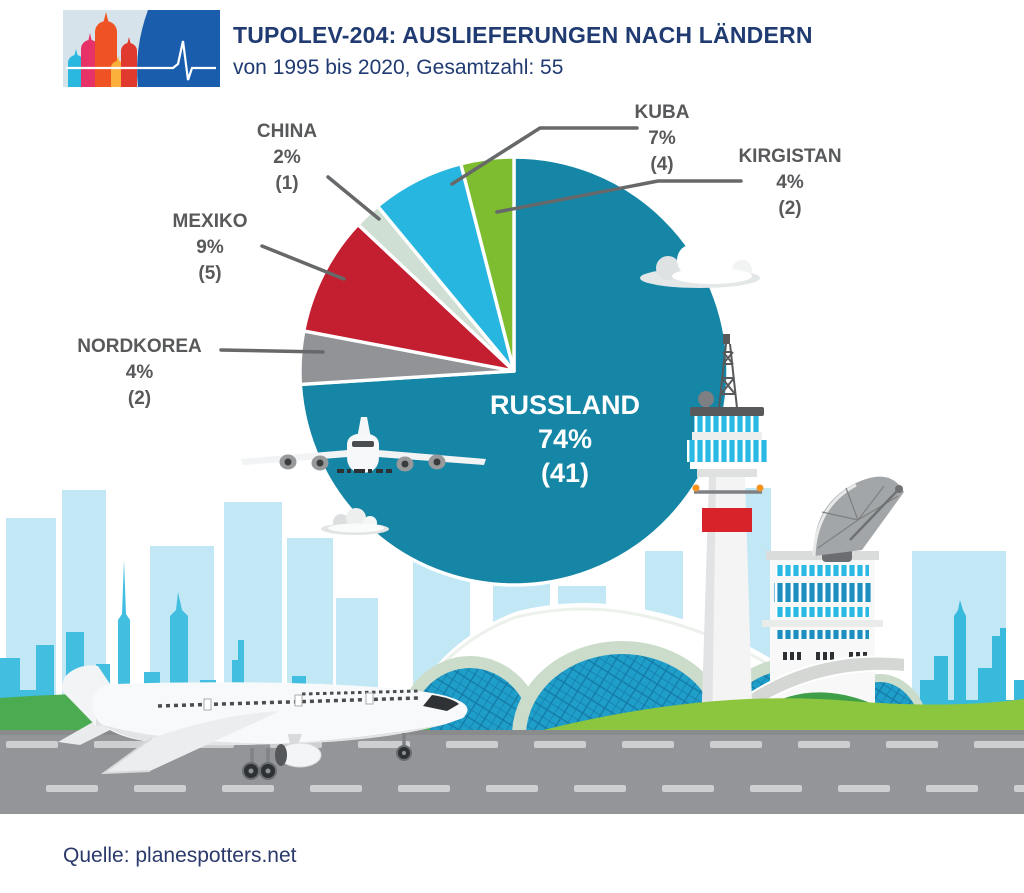 The width and height of the screenshot is (1024, 893). Describe the element at coordinates (303, 262) in the screenshot. I see `leader-line-mexiko` at that location.